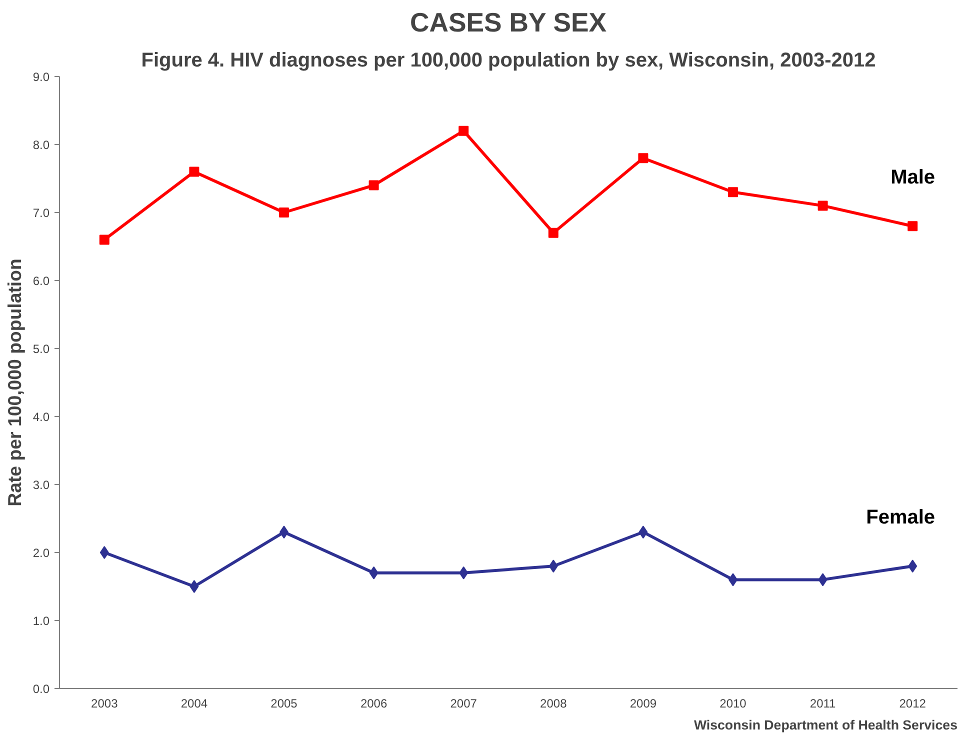 This screenshot has height=737, width=977. I want to click on y-tick-label: 0.0, so click(41, 689).